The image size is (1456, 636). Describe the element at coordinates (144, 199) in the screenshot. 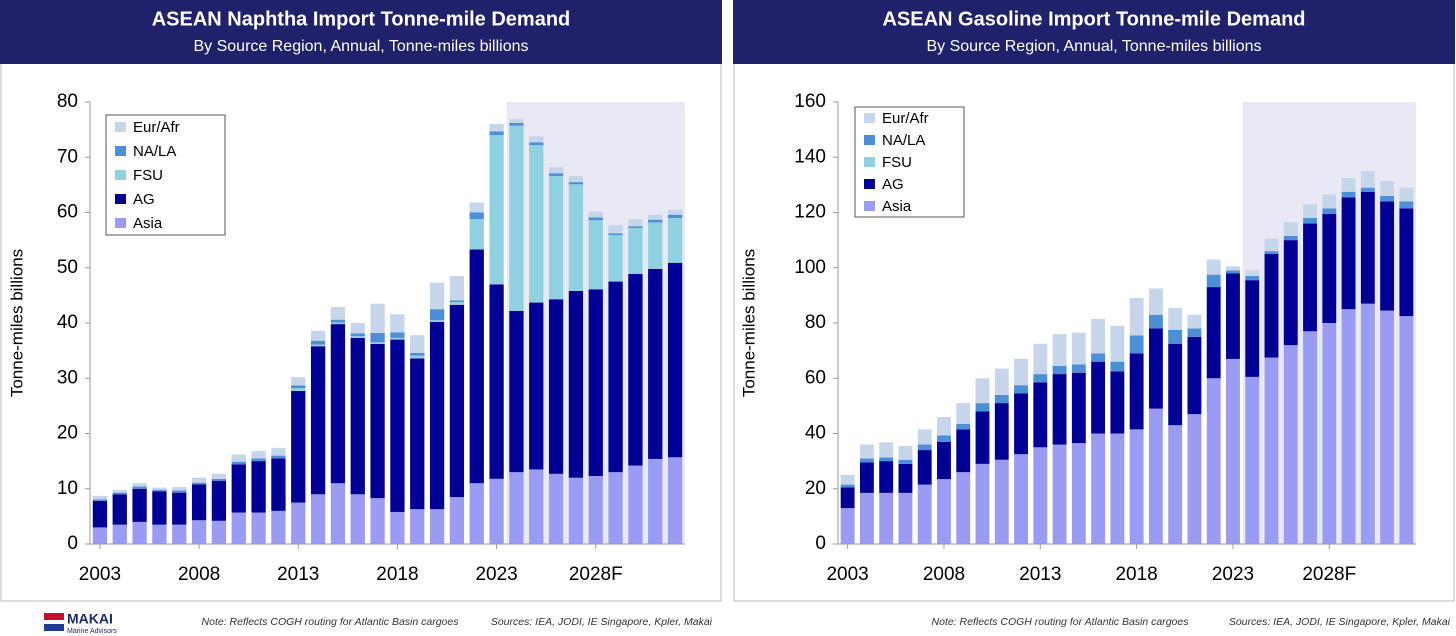

I see `legend-label: AG` at that location.